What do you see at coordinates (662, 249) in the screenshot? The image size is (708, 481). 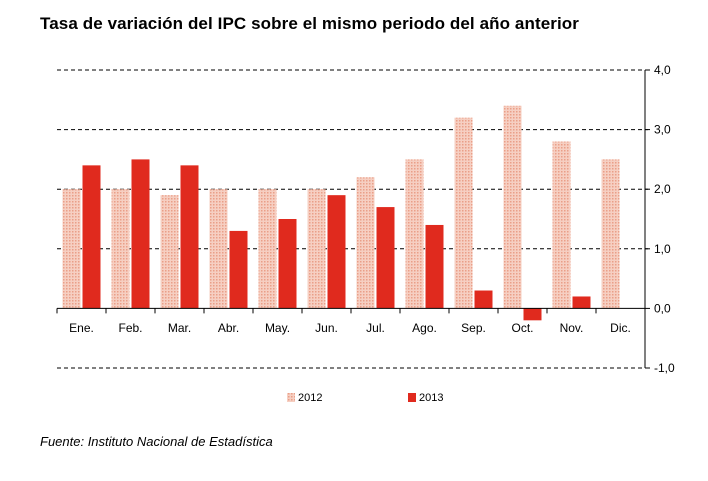 I see `y-tick-label: 1,0` at bounding box center [662, 249].